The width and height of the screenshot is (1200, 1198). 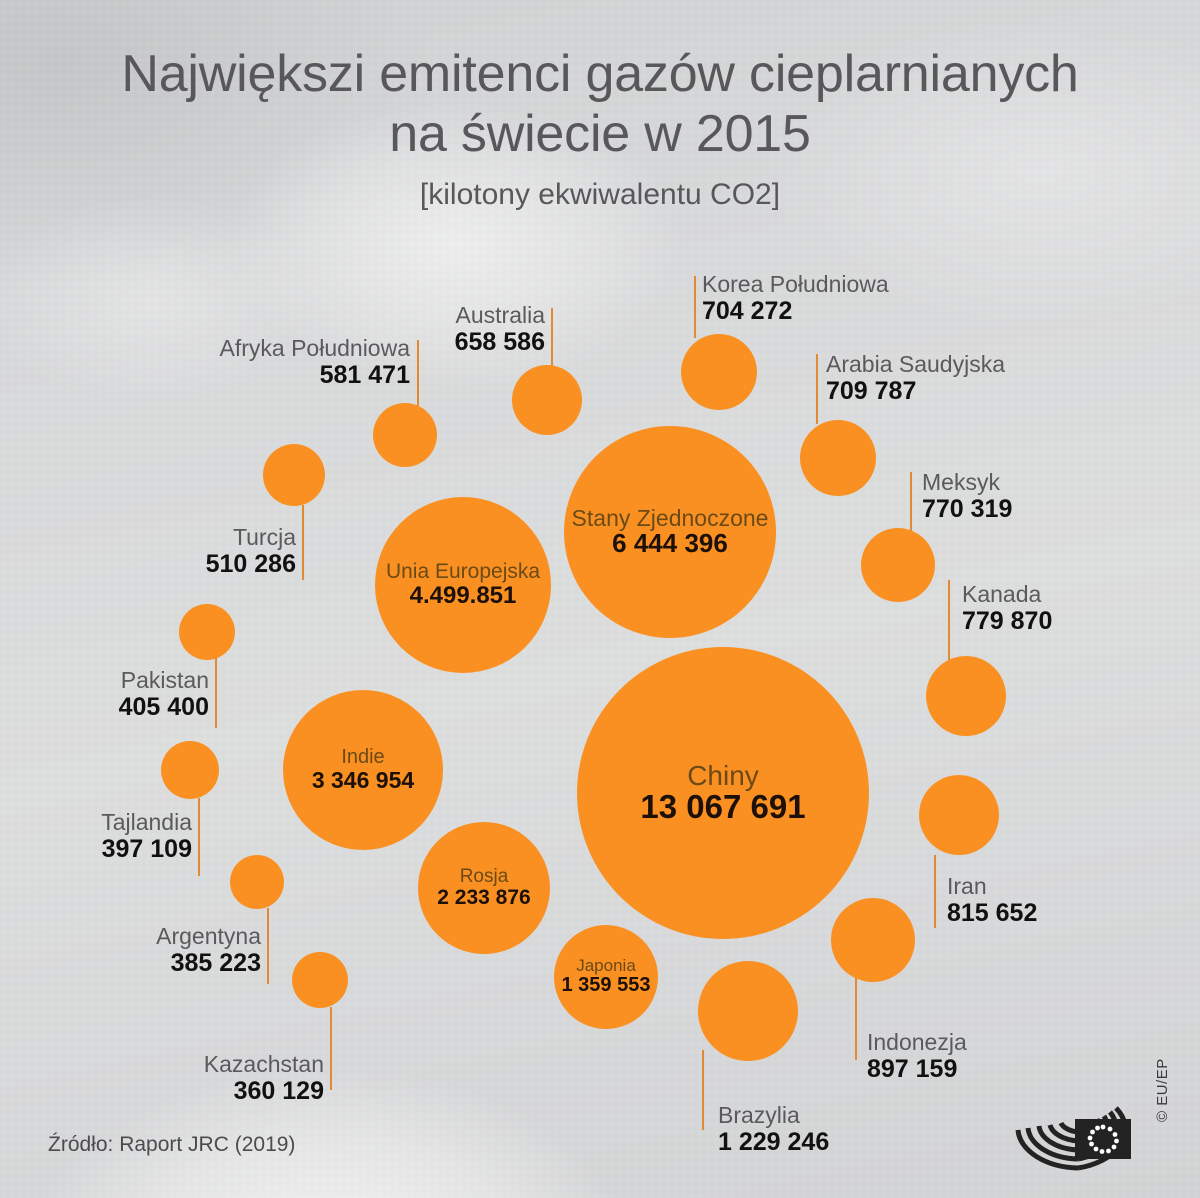 I want to click on label-australia: Australia 658 586, so click(x=500, y=329).